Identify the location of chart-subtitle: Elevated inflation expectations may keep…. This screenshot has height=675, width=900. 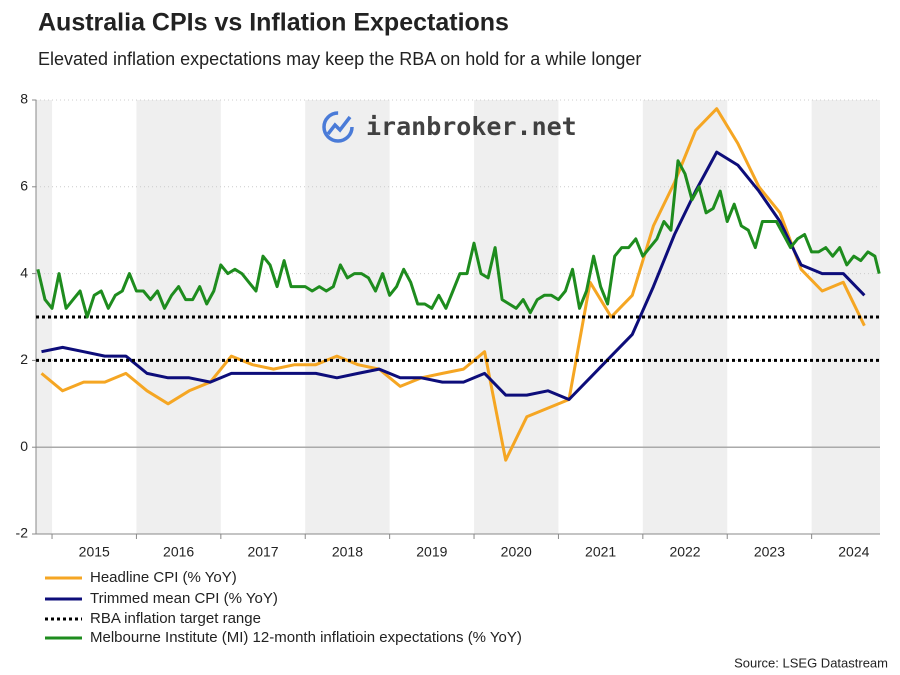
(339, 59).